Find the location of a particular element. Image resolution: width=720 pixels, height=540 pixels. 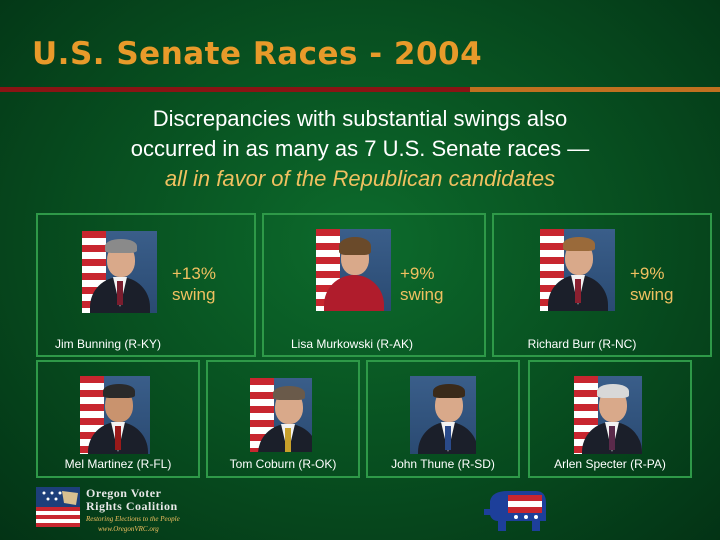

senator-name-coburn: Tom Coburn (R-OK) is located at coordinates (283, 464).